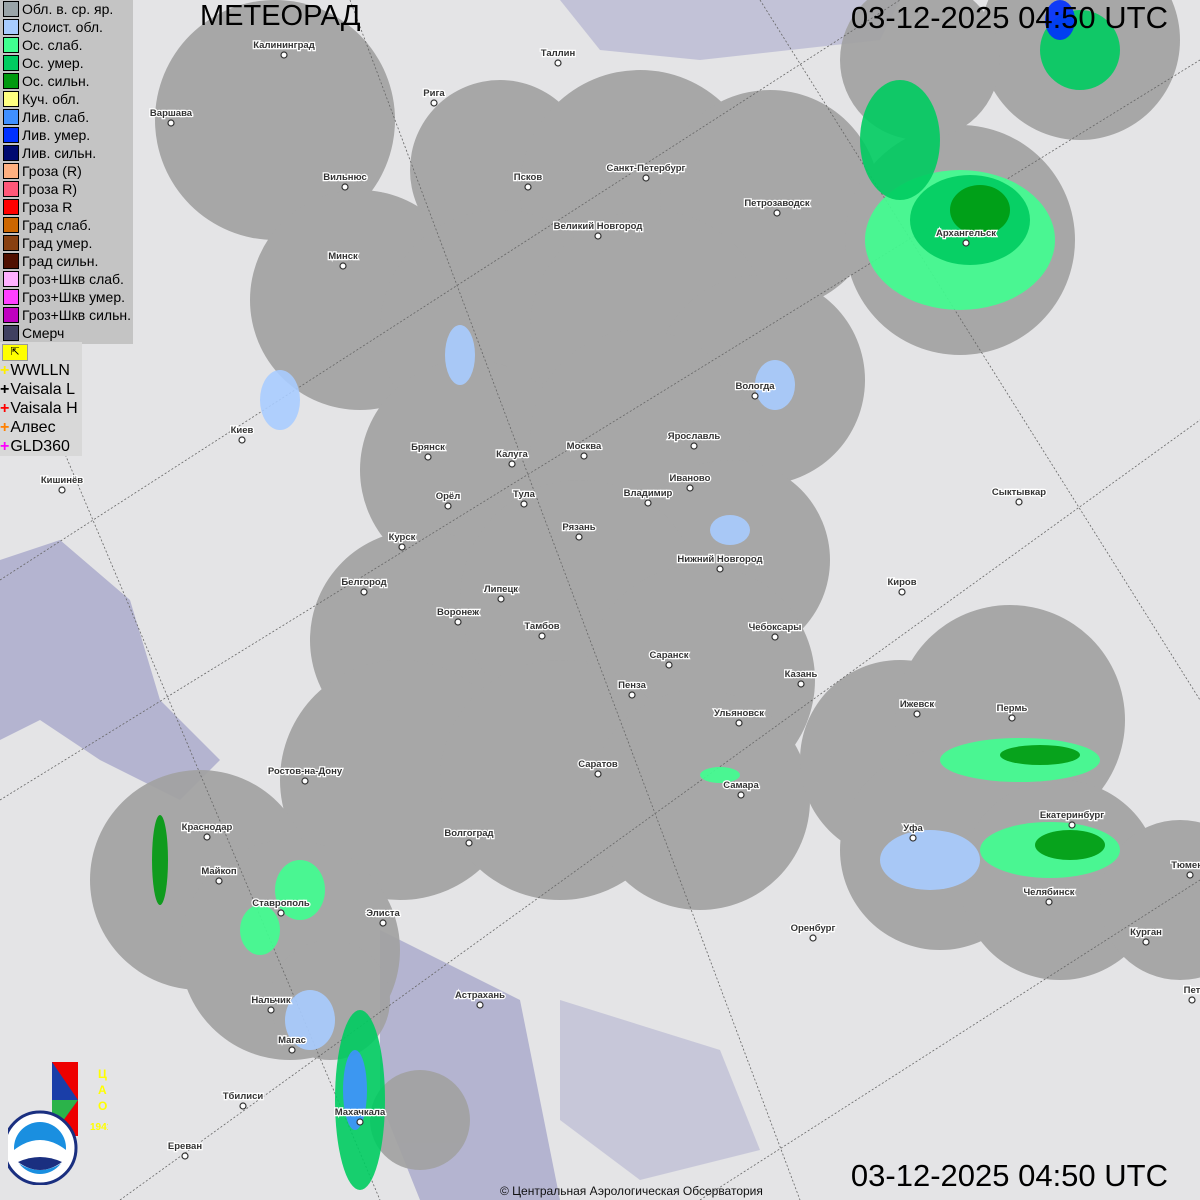  Describe the element at coordinates (207, 827) in the screenshot. I see `city-label: Краснодар` at that location.